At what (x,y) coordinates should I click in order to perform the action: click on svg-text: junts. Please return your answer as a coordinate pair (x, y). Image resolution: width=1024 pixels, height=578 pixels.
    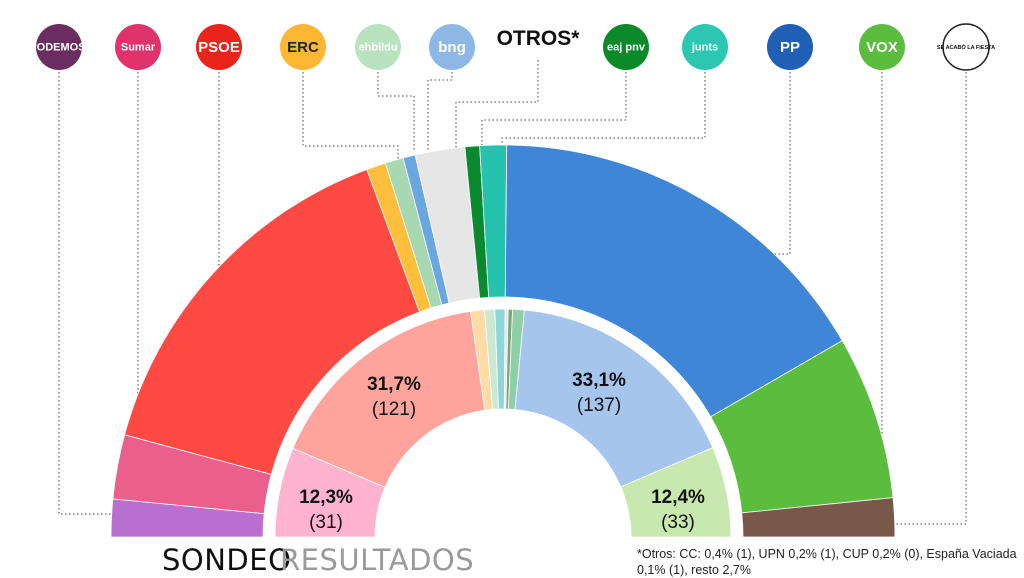
    Looking at the image, I should click on (704, 48).